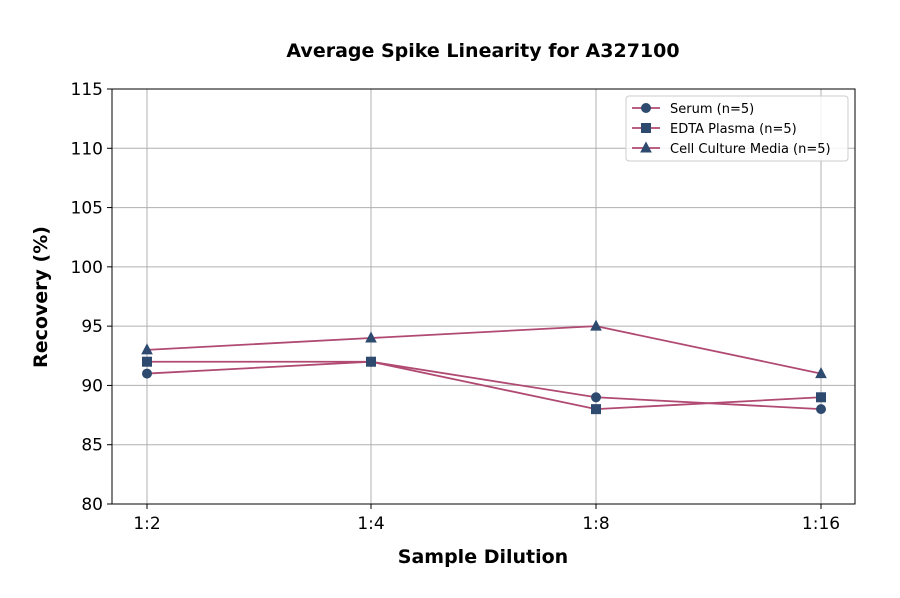 The width and height of the screenshot is (900, 598). I want to click on y-tick-label: 100, so click(87, 268).